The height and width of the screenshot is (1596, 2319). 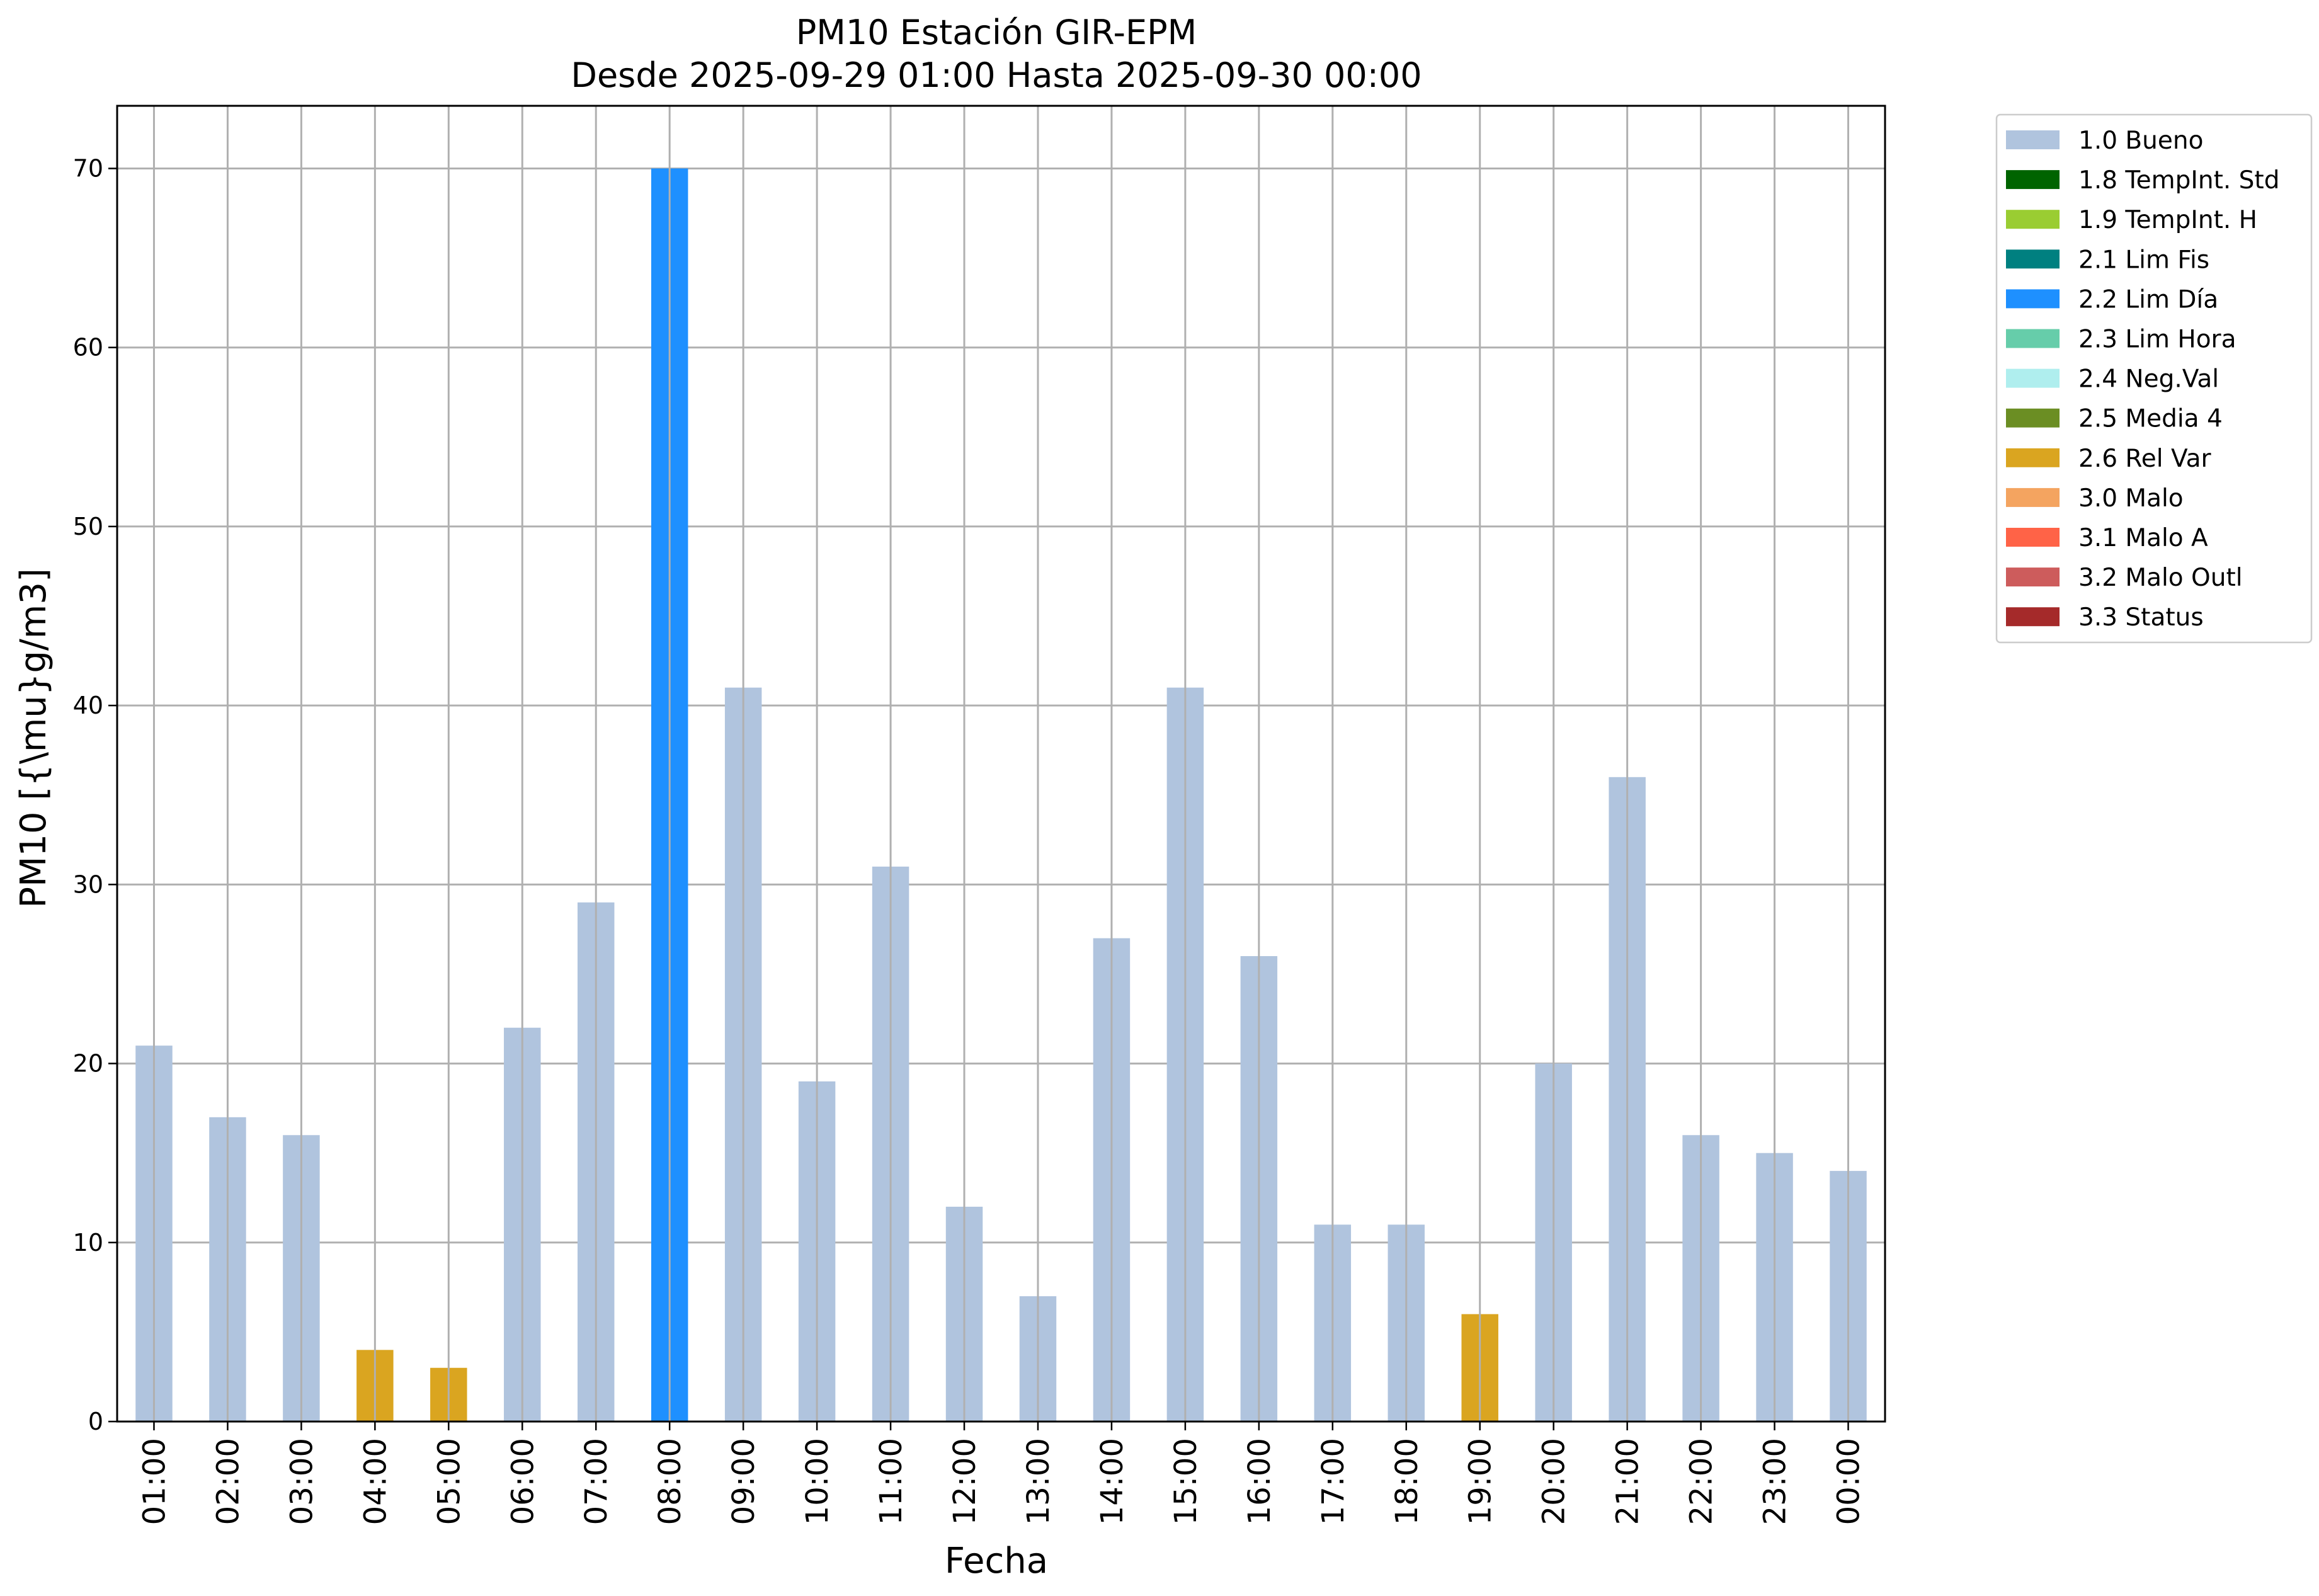 I want to click on x-tick-label: 17:00, so click(x=1333, y=1481).